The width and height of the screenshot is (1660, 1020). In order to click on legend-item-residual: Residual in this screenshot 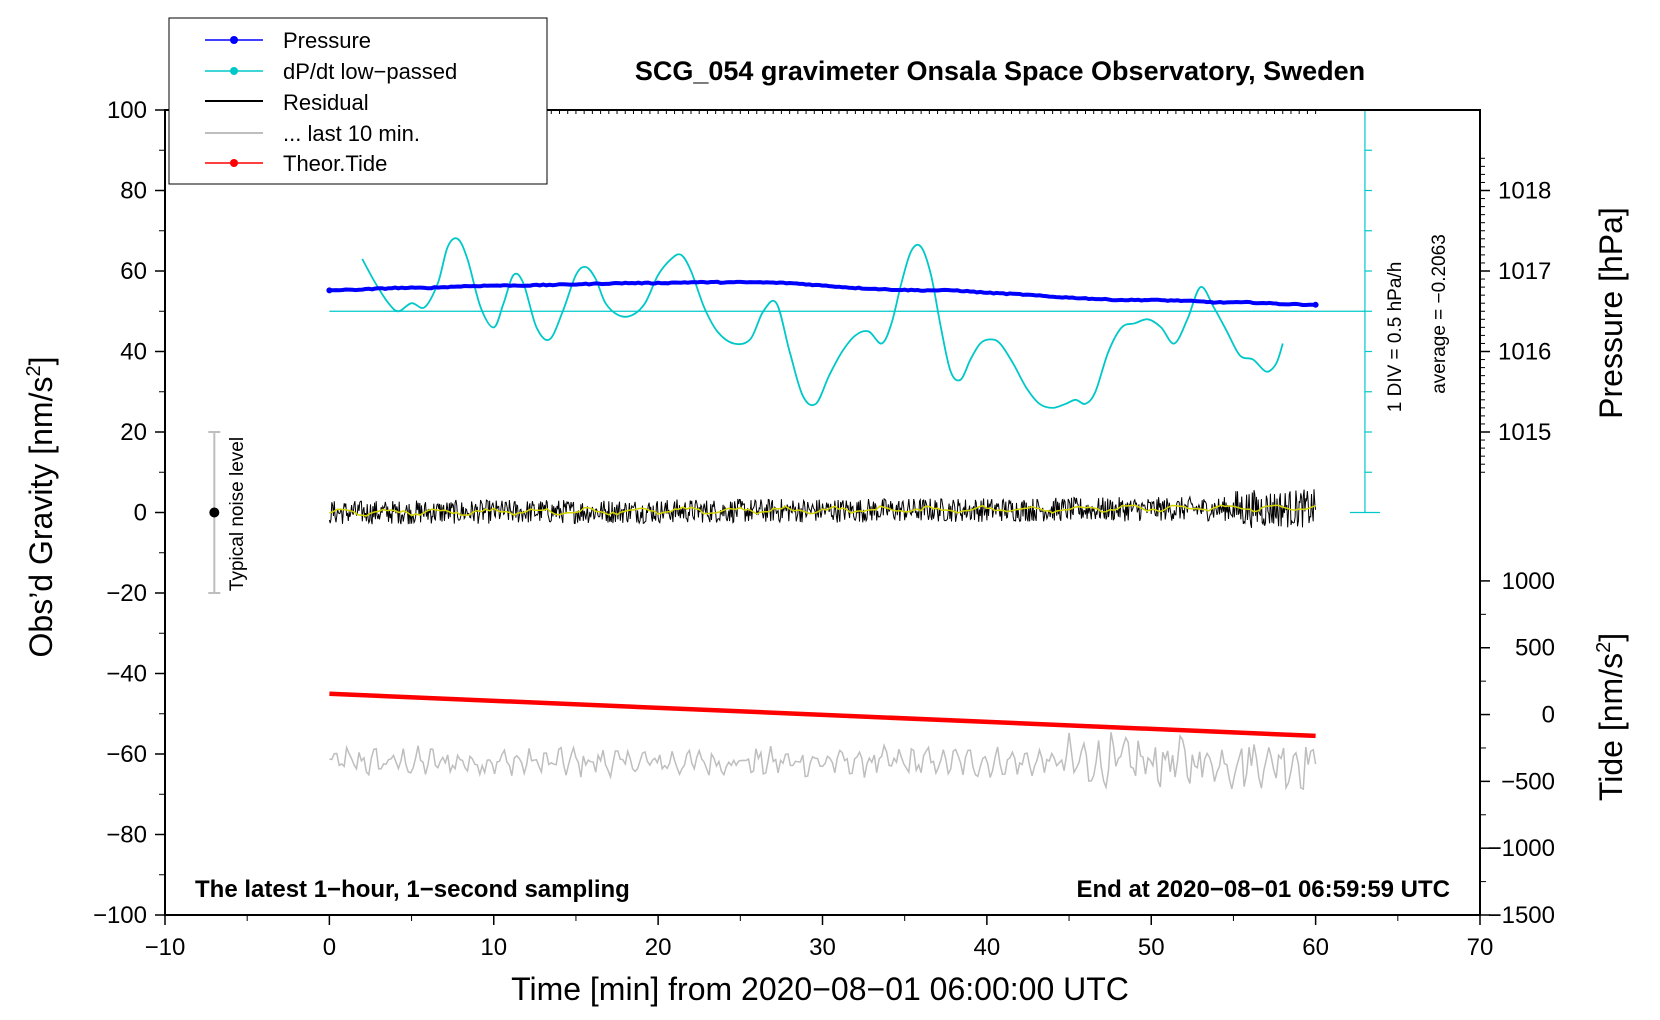, I will do `click(287, 102)`.